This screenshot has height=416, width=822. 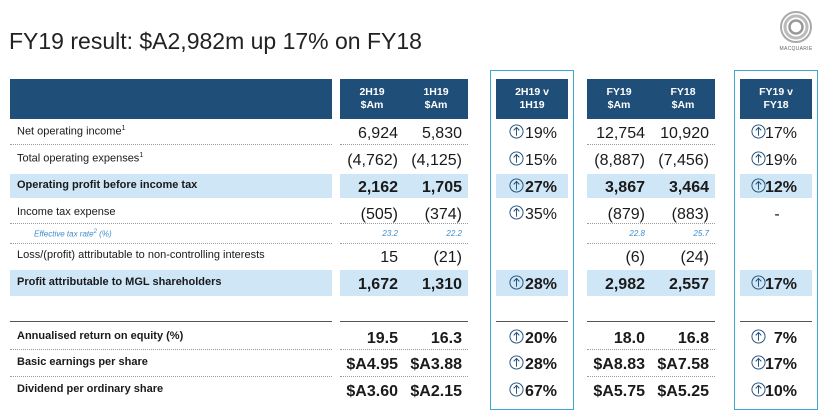 What do you see at coordinates (626, 214) in the screenshot?
I see `cell-fy19: (879)` at bounding box center [626, 214].